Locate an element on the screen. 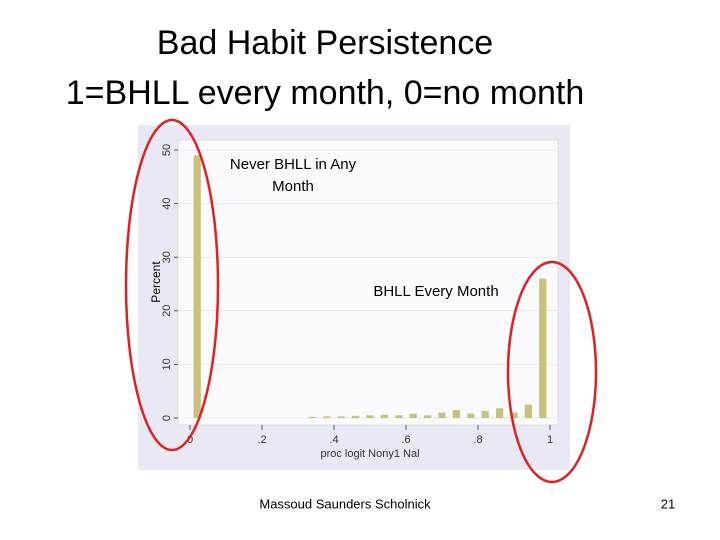  y-tick-label: 10 is located at coordinates (167, 364).